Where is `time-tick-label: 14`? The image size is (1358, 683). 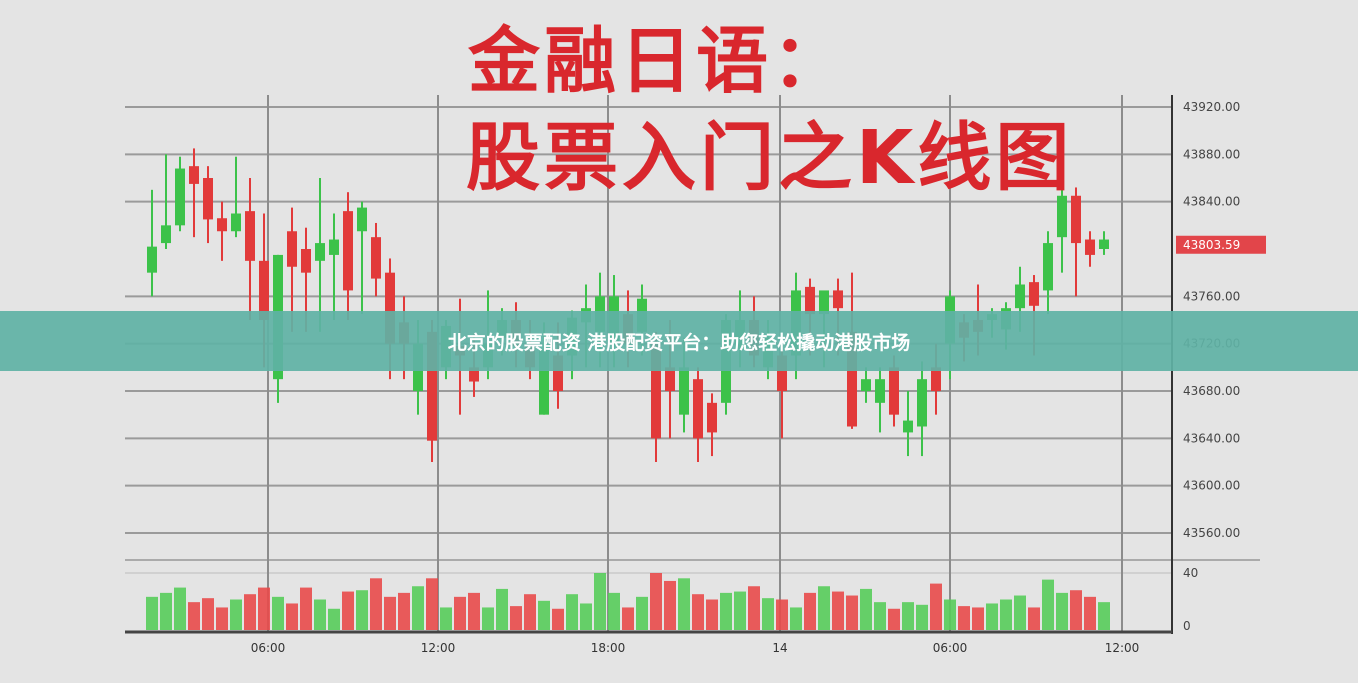 time-tick-label: 14 is located at coordinates (779, 648).